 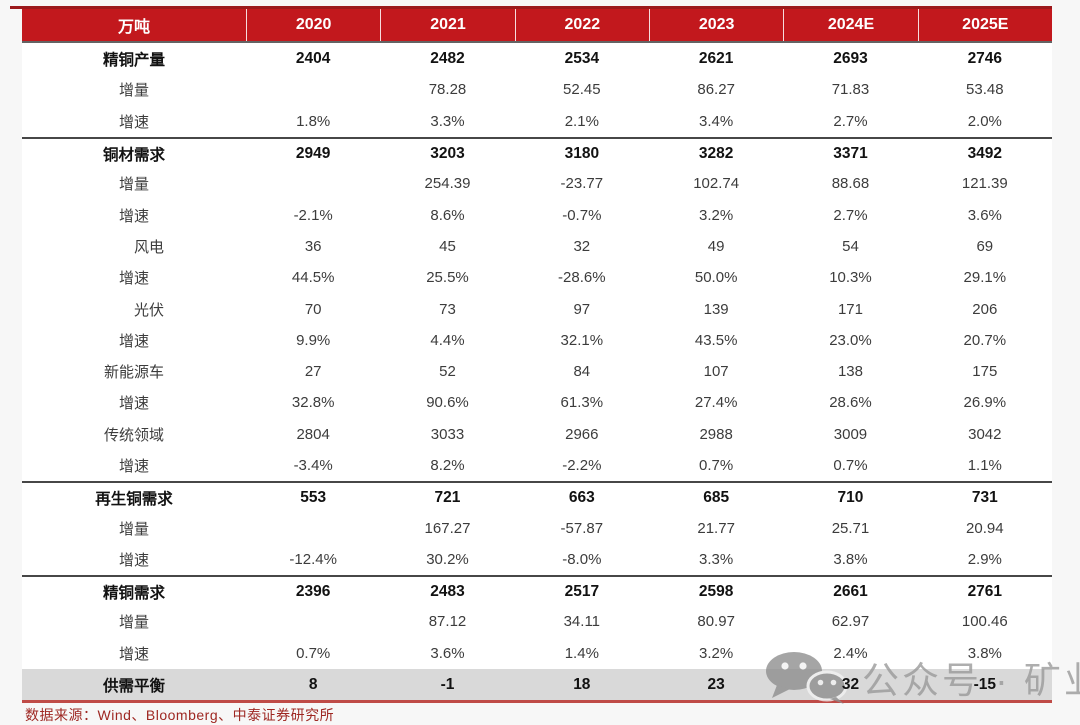 What do you see at coordinates (716, 246) in the screenshot?
I see `cell-2023: 49` at bounding box center [716, 246].